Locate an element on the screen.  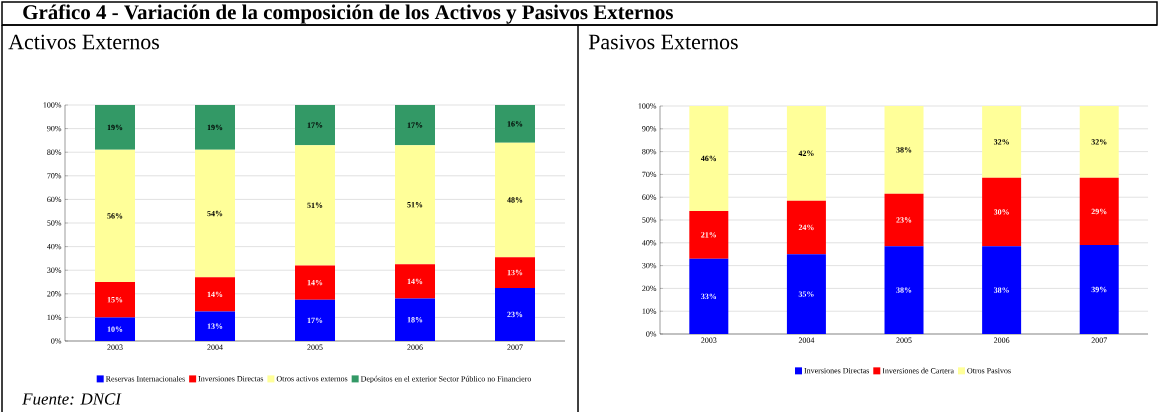
chart-title: Activos Externos is located at coordinates (83, 42).